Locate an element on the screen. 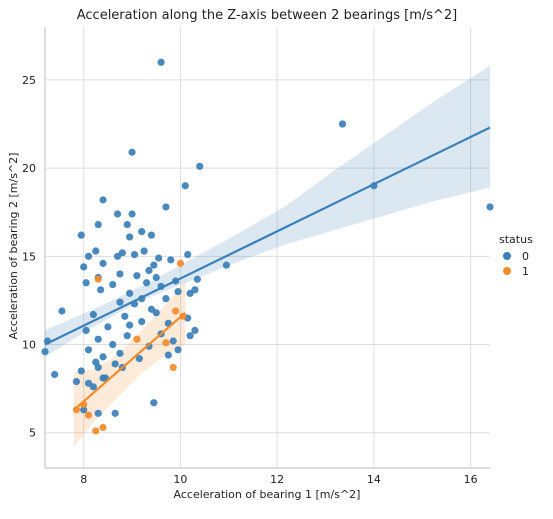  legend-title: status is located at coordinates (516, 239).